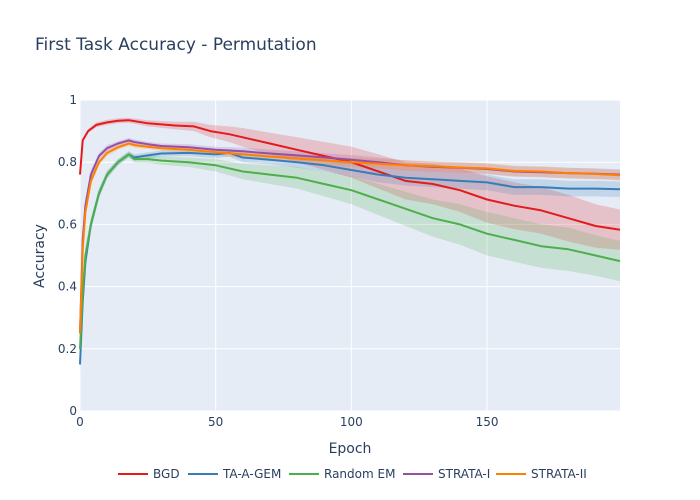 This screenshot has width=700, height=500. What do you see at coordinates (215, 422) in the screenshot?
I see `x-tick-label: 50` at bounding box center [215, 422].